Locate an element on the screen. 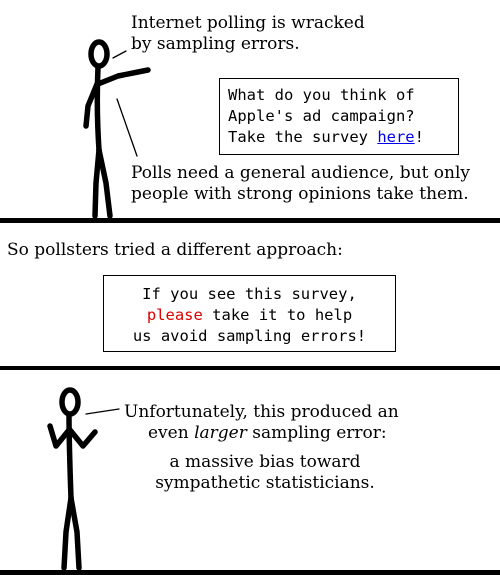 Image resolution: width=500 pixels, height=575 pixels. survey-text: take it to help is located at coordinates (277, 315).